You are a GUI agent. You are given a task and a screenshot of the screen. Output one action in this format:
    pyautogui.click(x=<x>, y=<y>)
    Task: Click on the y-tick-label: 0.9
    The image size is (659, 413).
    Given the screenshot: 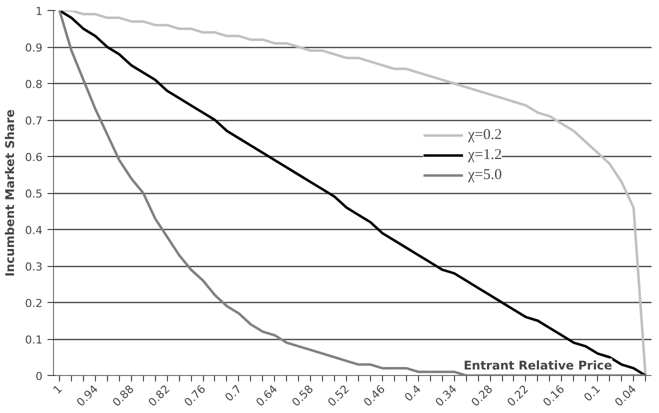 What is the action you would take?
    pyautogui.click(x=34, y=48)
    